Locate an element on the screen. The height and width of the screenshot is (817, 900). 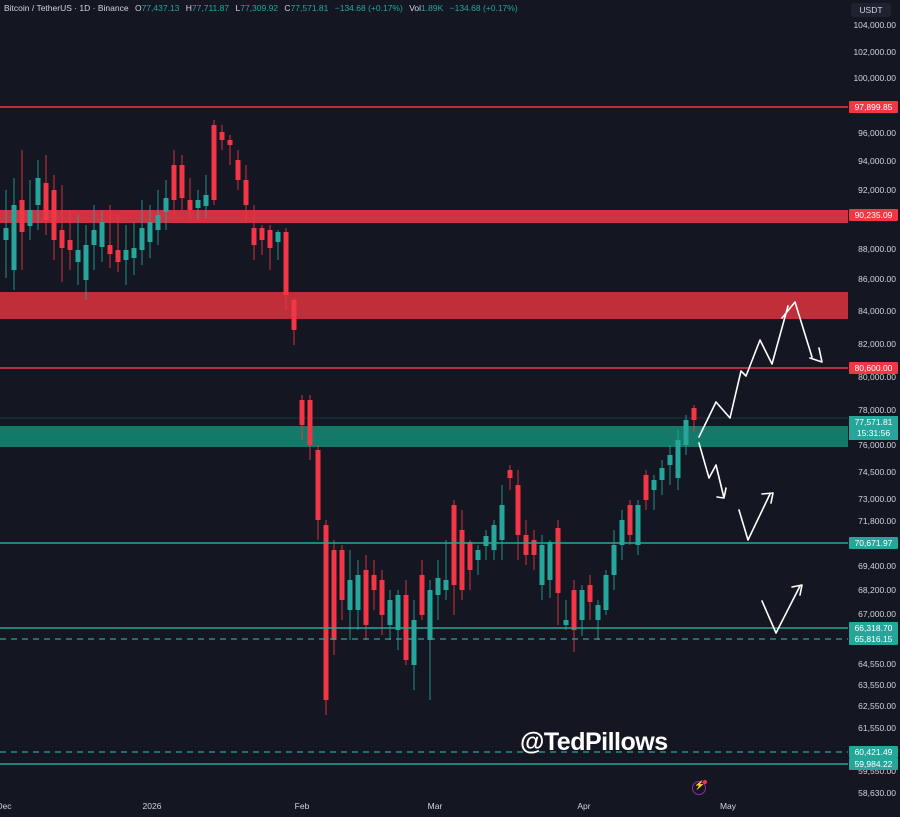
author-watermark: @TedPillows is located at coordinates (594, 742).